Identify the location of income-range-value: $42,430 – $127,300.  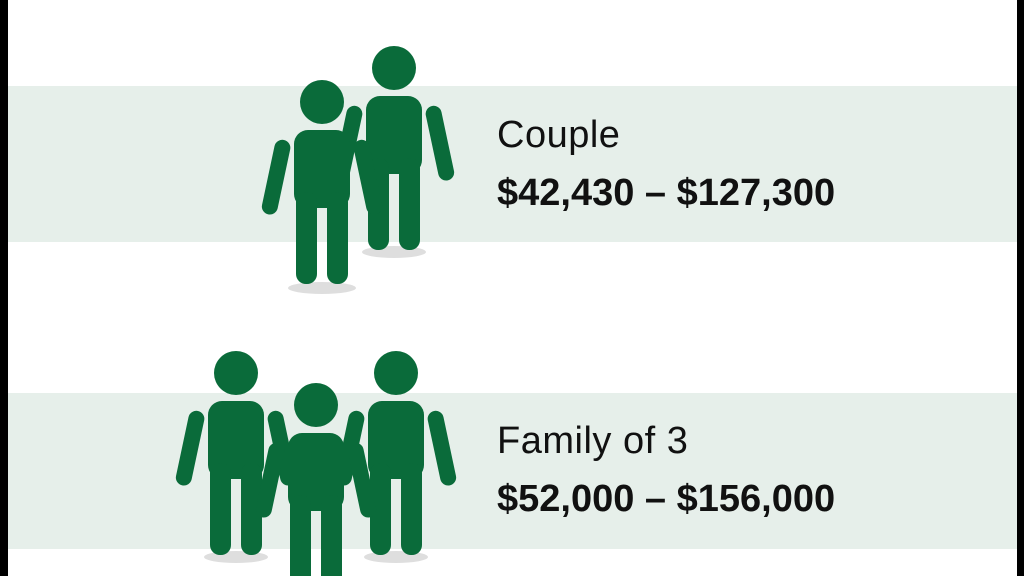
(666, 193).